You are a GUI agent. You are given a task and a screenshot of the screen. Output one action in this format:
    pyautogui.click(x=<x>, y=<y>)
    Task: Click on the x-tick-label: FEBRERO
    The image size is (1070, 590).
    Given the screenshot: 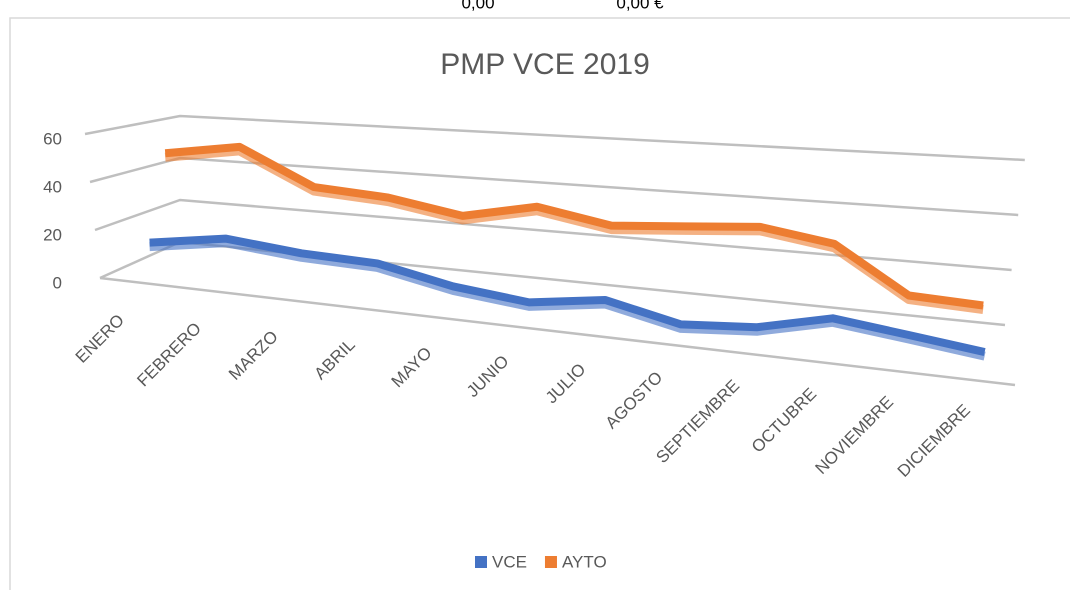 What is the action you would take?
    pyautogui.click(x=169, y=355)
    